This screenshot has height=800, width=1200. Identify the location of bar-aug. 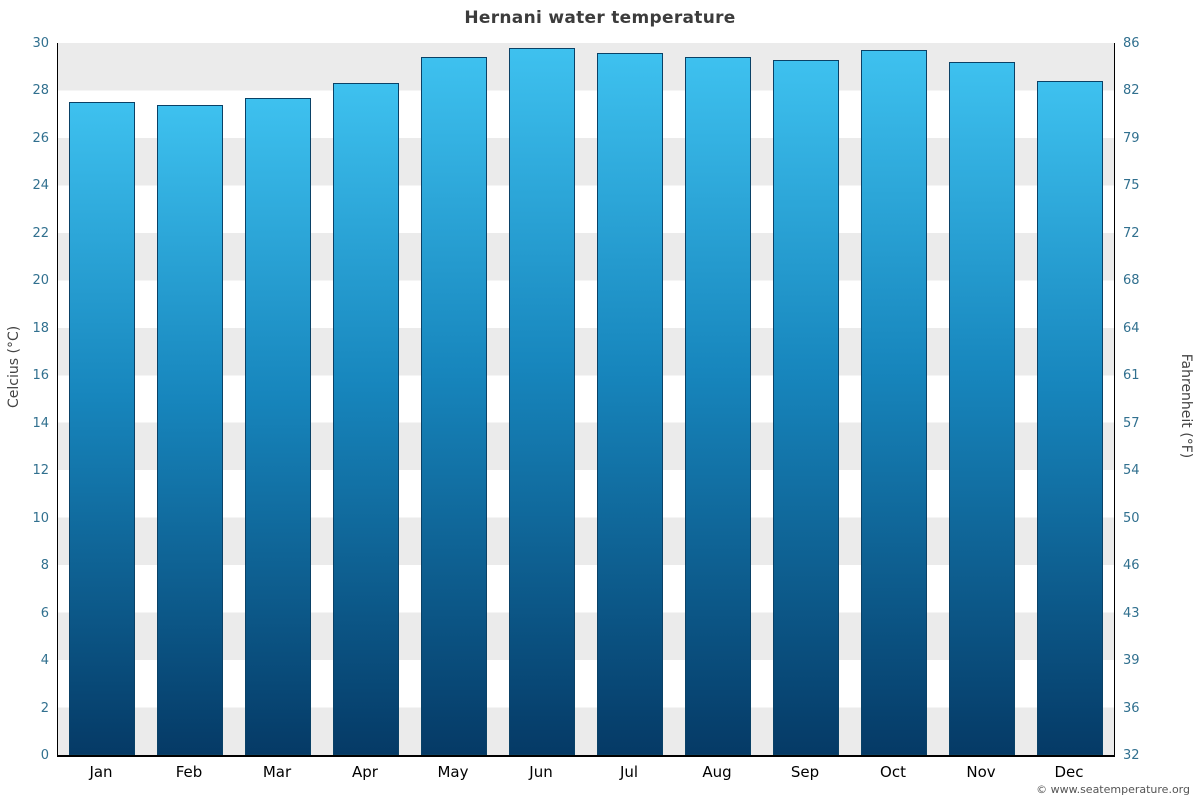
(718, 406).